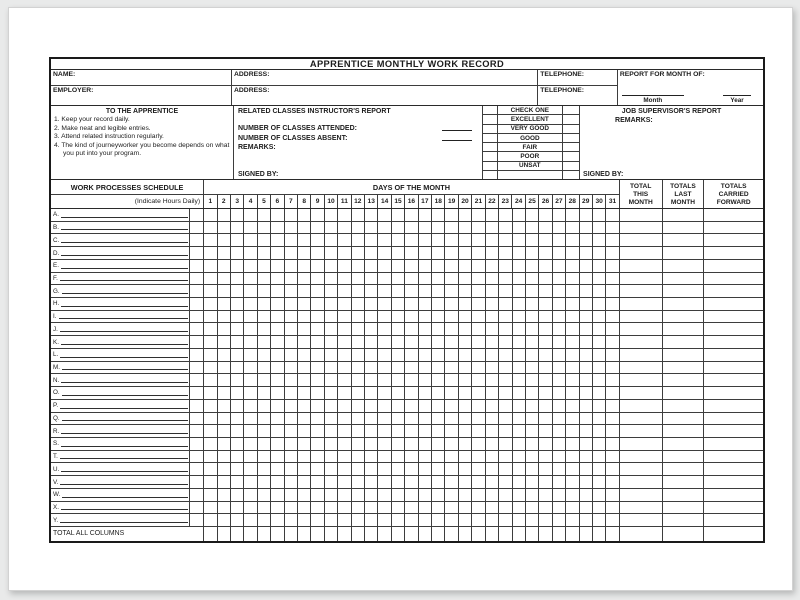 This screenshot has height=600, width=800. I want to click on row-letter: E., so click(56, 266).